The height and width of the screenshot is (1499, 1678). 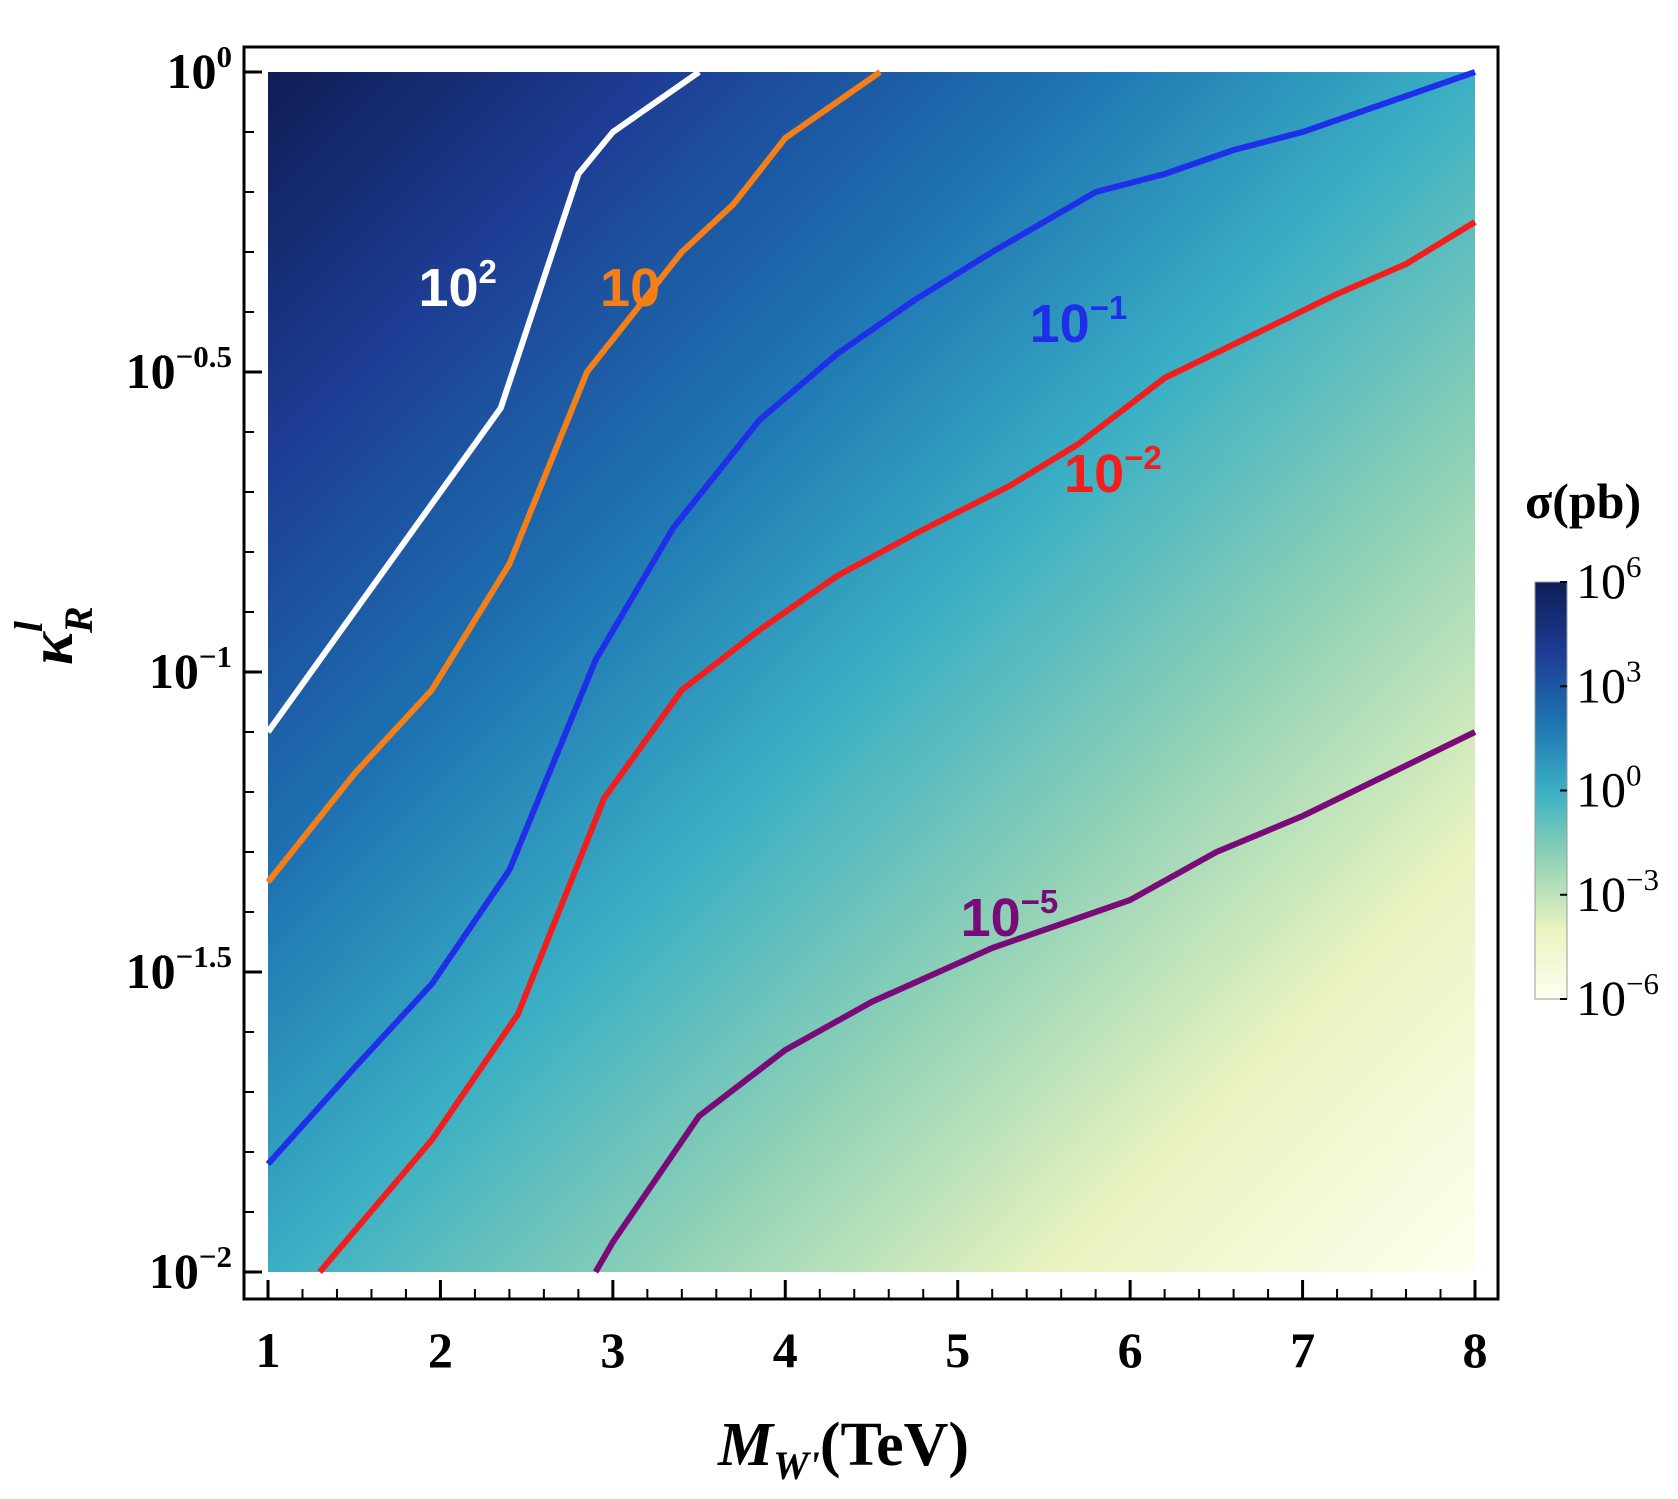 I want to click on x-tick-label: 8, so click(x=1475, y=1350).